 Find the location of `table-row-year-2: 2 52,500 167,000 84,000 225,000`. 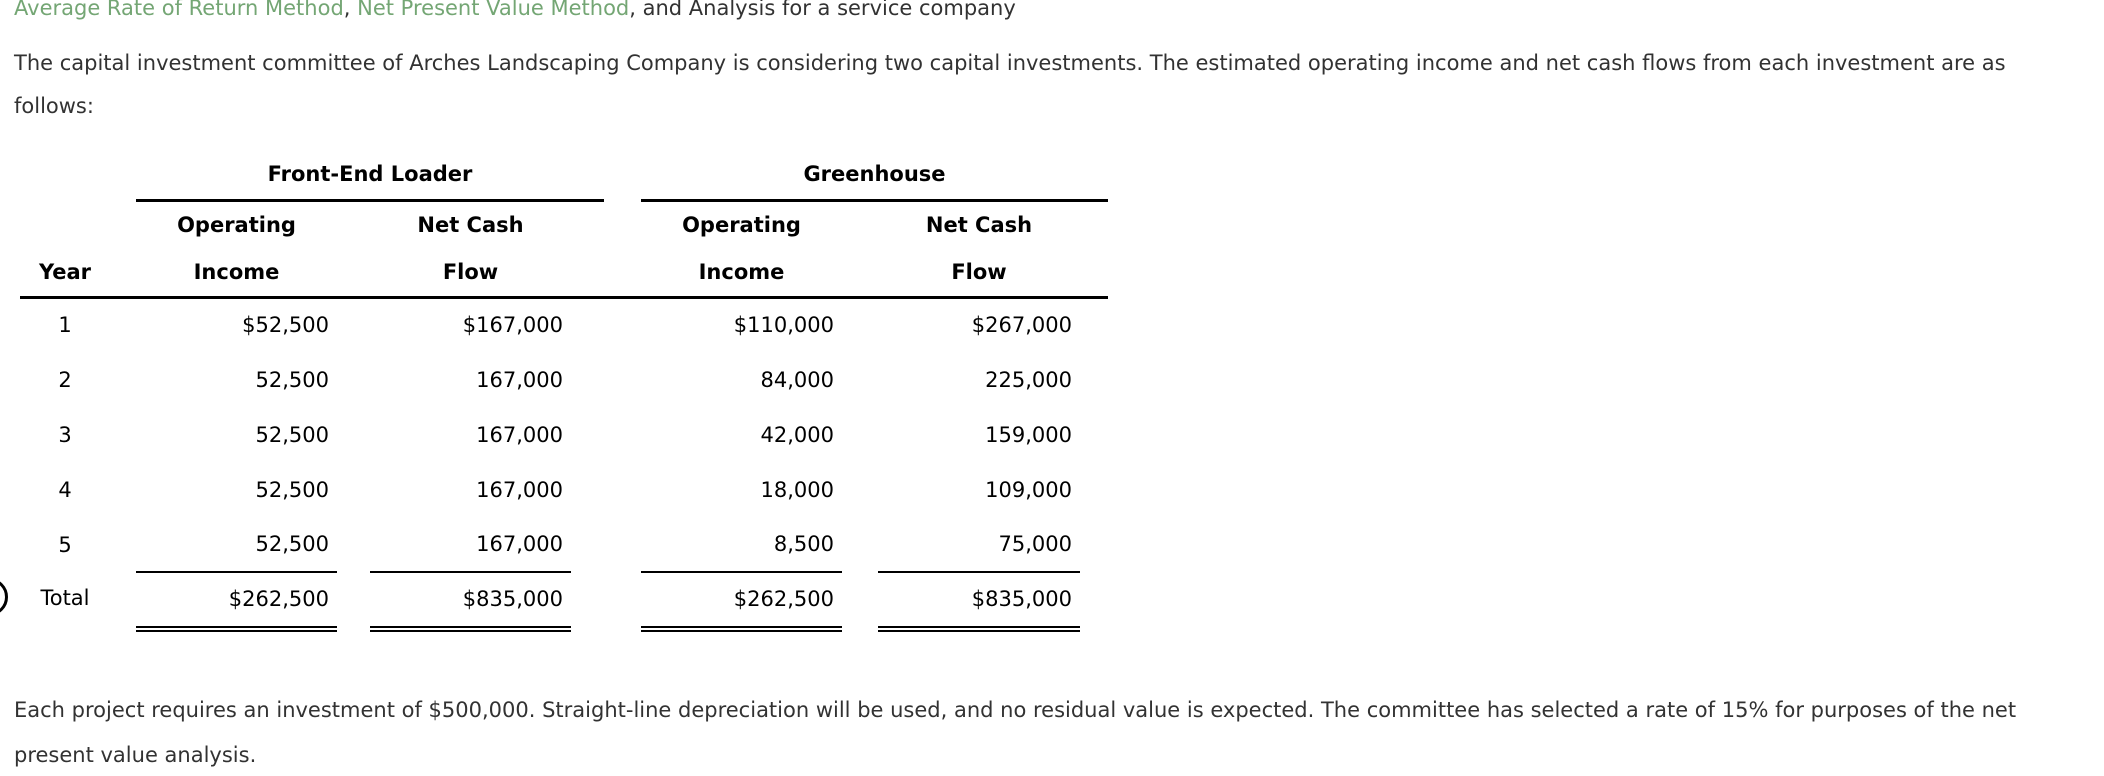

table-row-year-2: 2 52,500 167,000 84,000 225,000 is located at coordinates (564, 379).